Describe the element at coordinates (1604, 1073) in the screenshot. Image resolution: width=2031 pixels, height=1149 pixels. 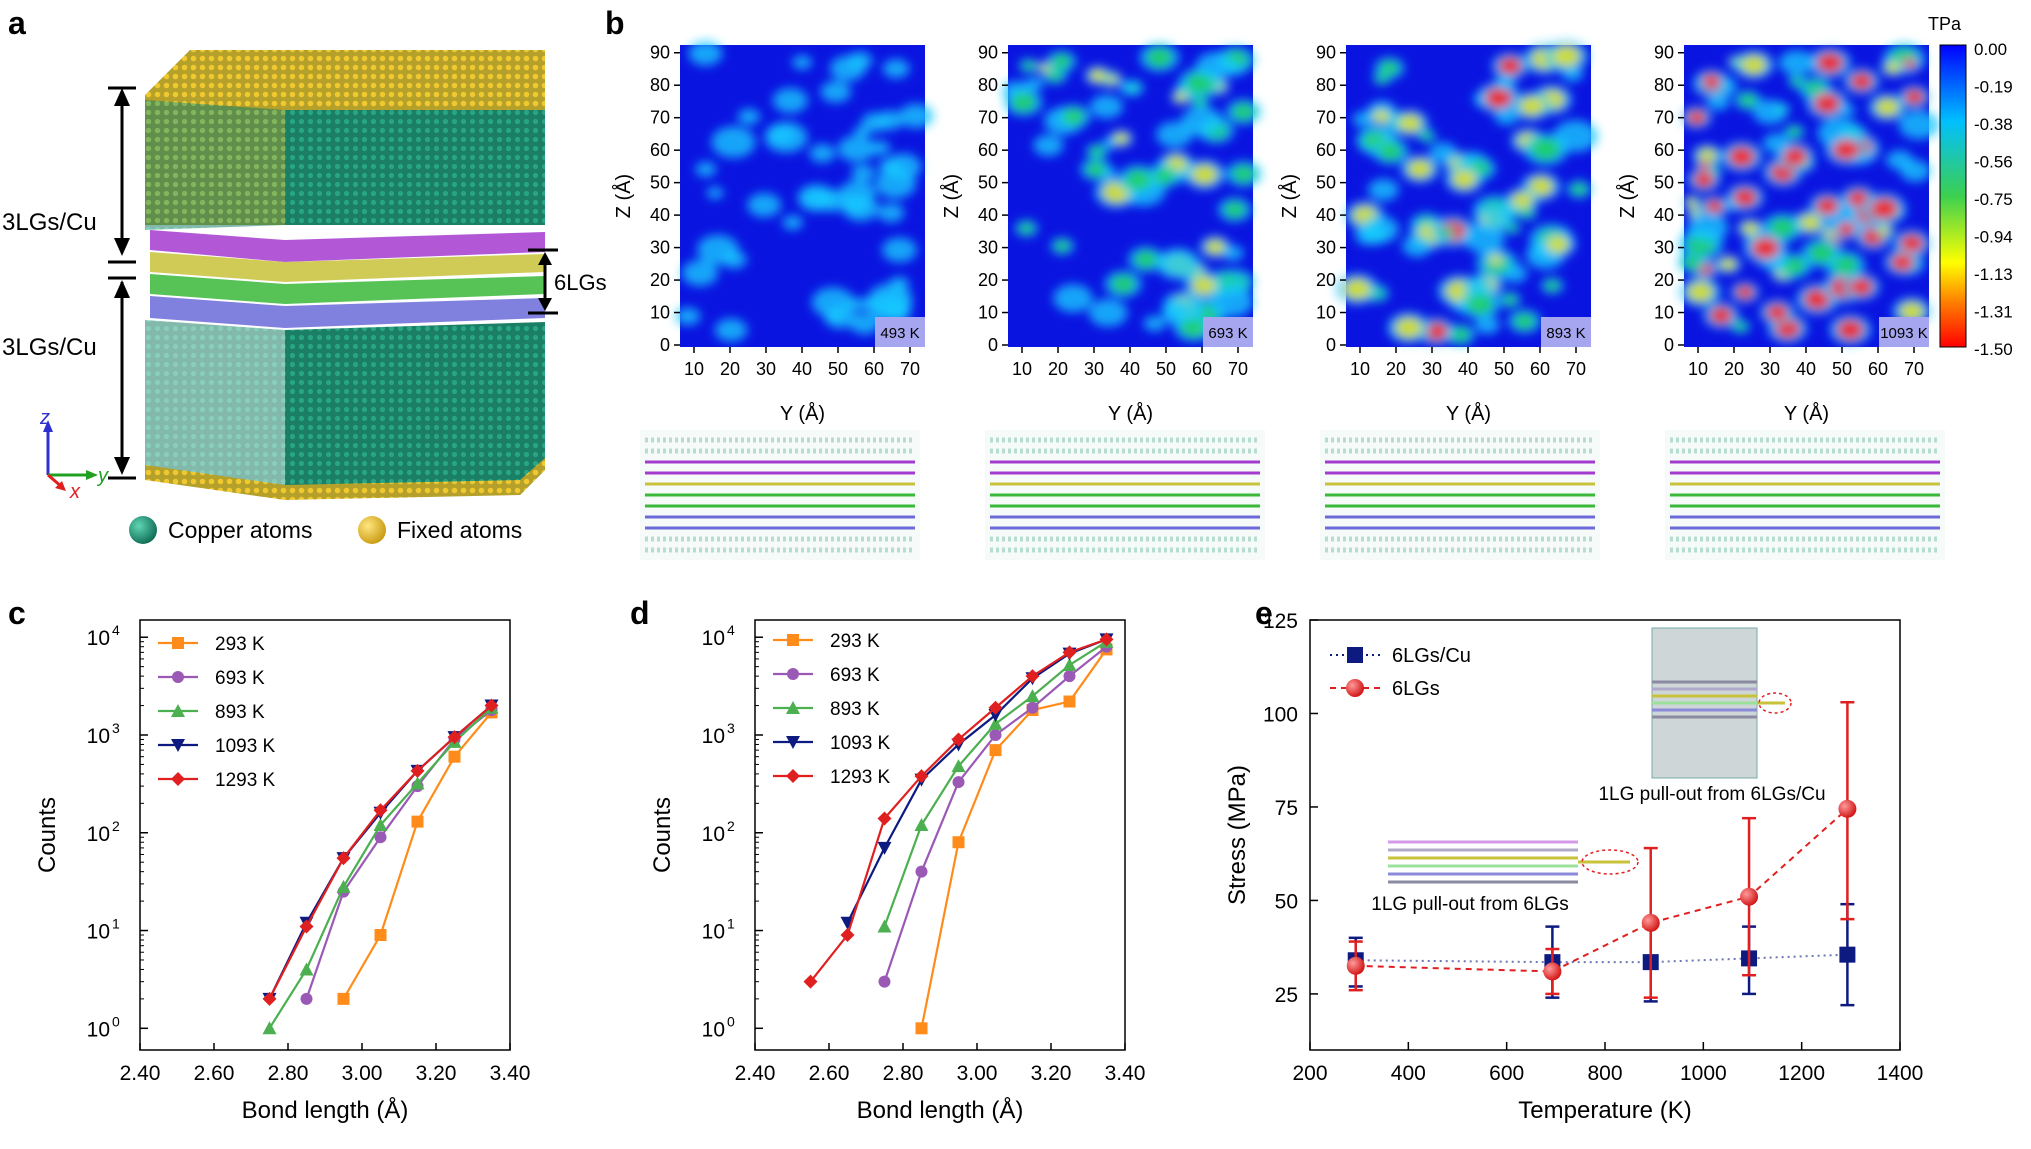
I see `x-tick-label: 800` at that location.